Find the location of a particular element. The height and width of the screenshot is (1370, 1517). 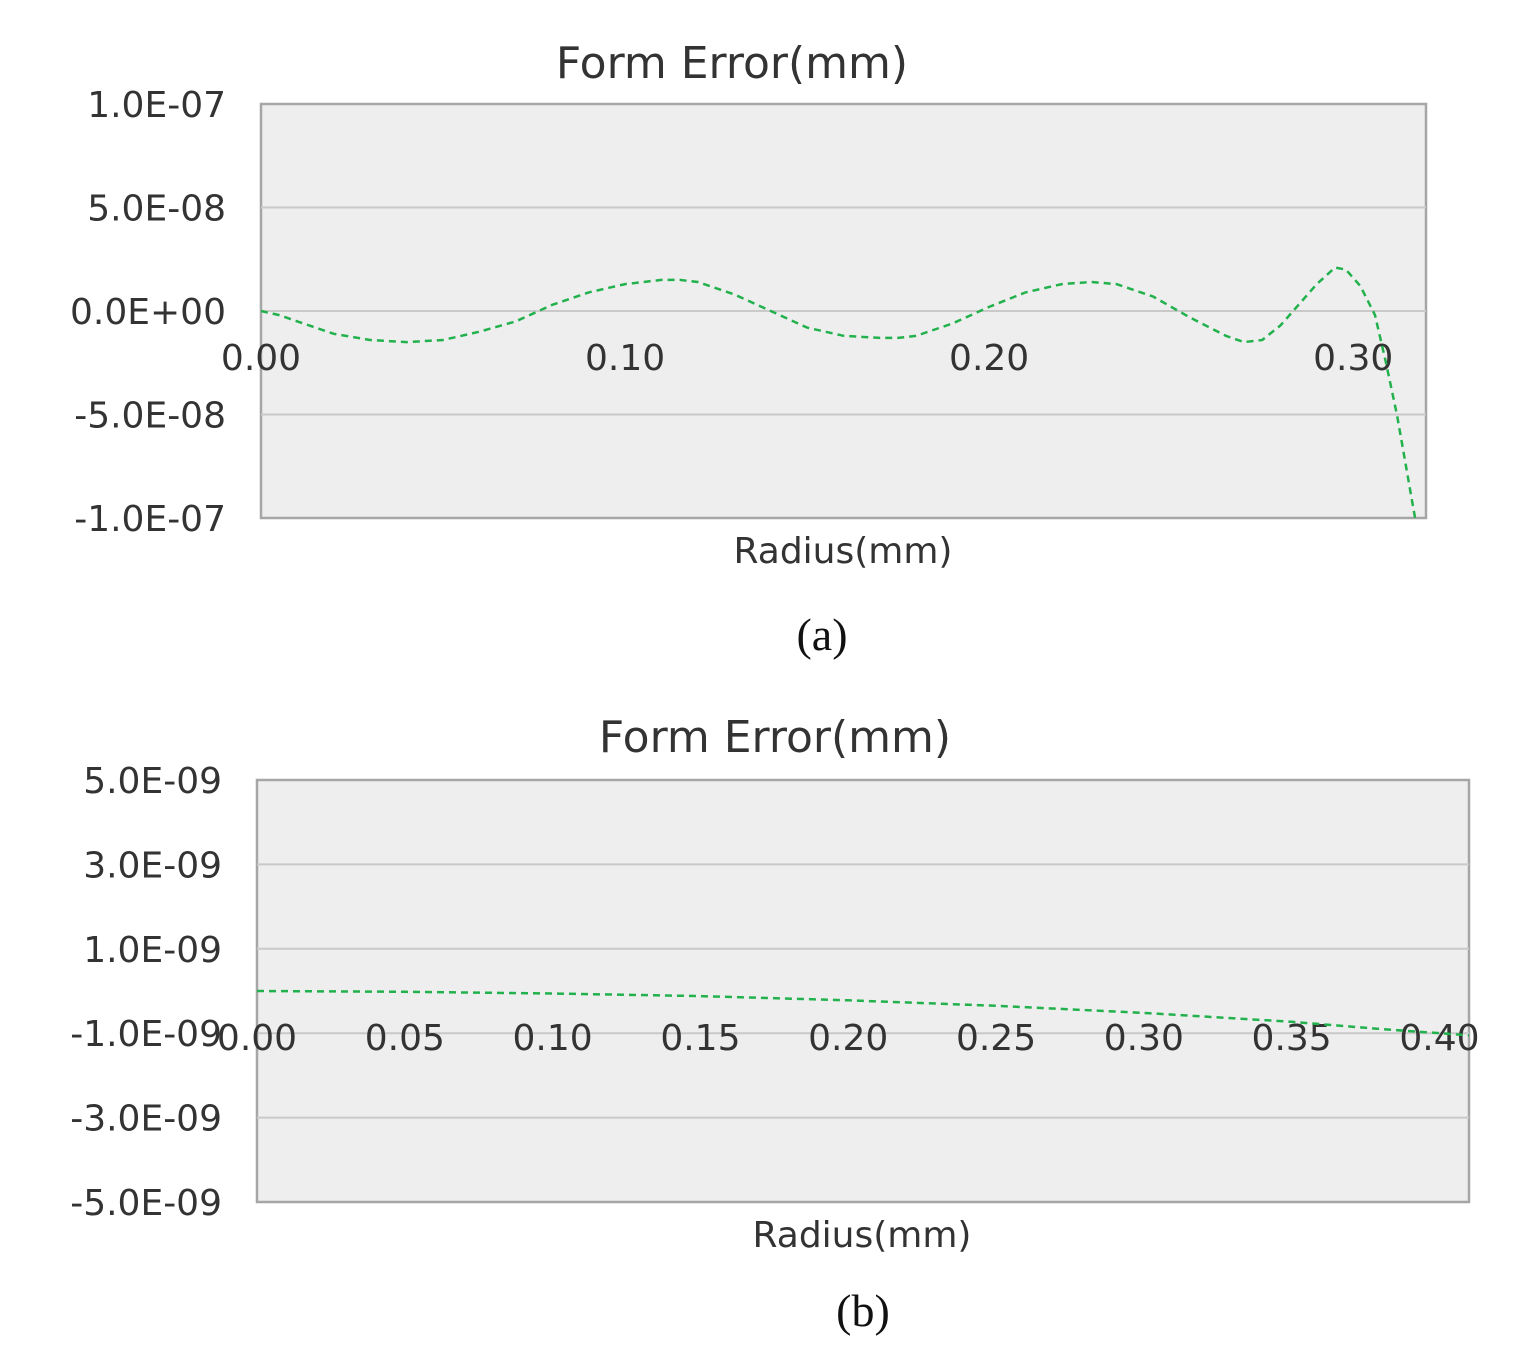

chart-b-y-tick-label: -3.0E-09 is located at coordinates (146, 1119).